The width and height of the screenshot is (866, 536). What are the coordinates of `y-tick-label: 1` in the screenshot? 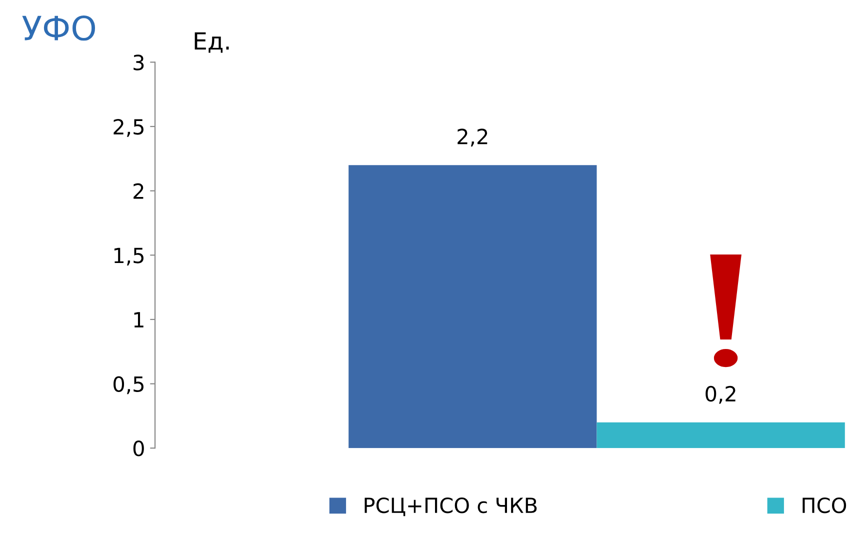 It's located at (139, 320).